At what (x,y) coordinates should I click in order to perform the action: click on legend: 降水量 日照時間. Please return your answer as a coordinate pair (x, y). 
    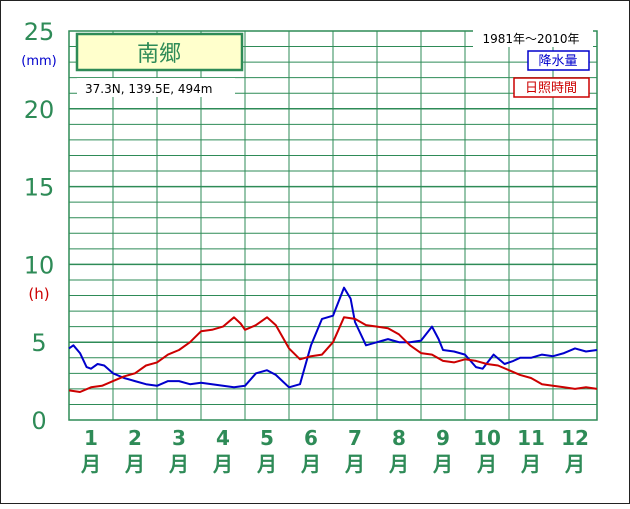
    Looking at the image, I should click on (551, 74).